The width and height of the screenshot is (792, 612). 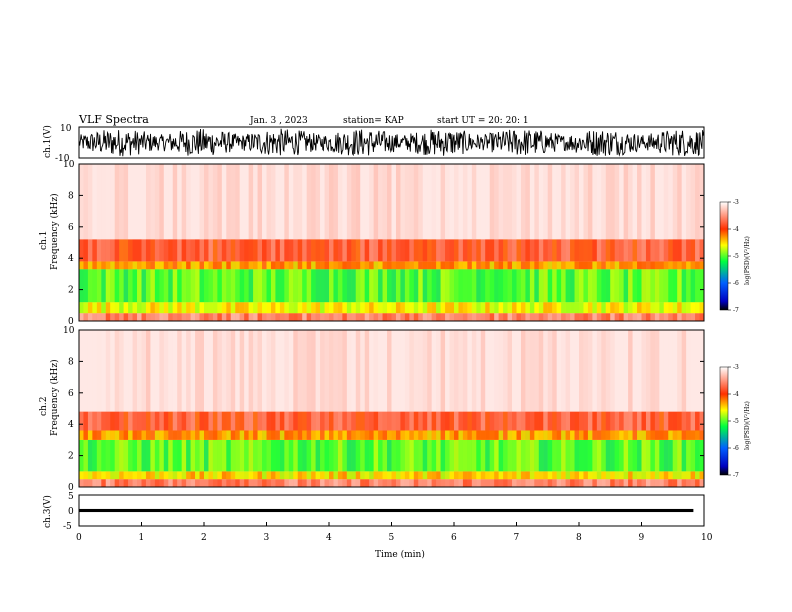 What do you see at coordinates (747, 425) in the screenshot?
I see `ch2-colorbar-label: log(PSD)(V²/Hz)` at bounding box center [747, 425].